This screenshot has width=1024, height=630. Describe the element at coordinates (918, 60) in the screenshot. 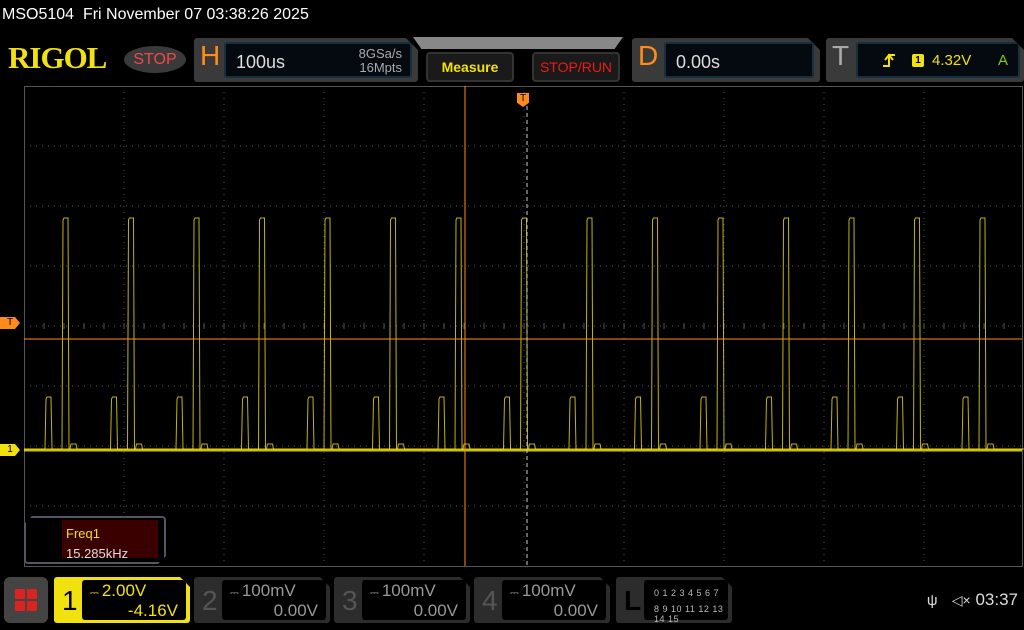

I see `trigger-source: 1` at that location.